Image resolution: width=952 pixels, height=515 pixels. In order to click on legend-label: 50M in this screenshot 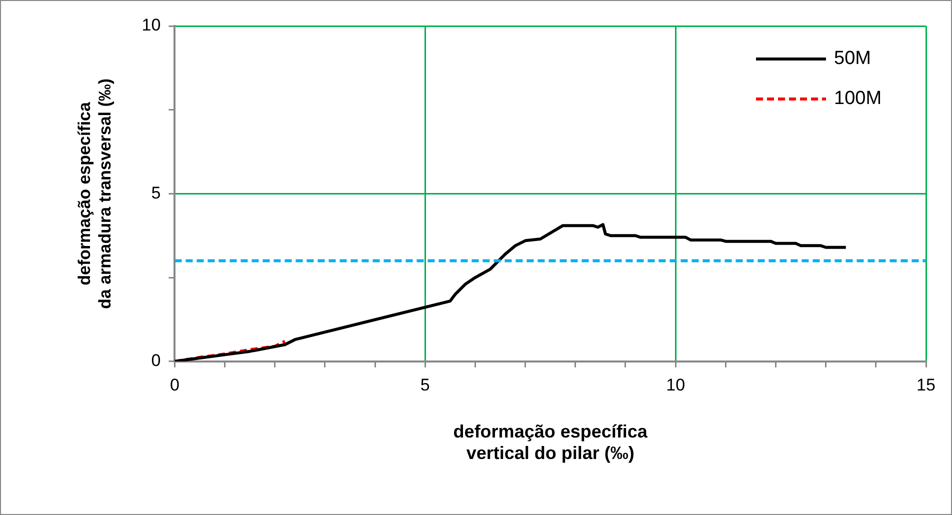, I will do `click(852, 59)`.